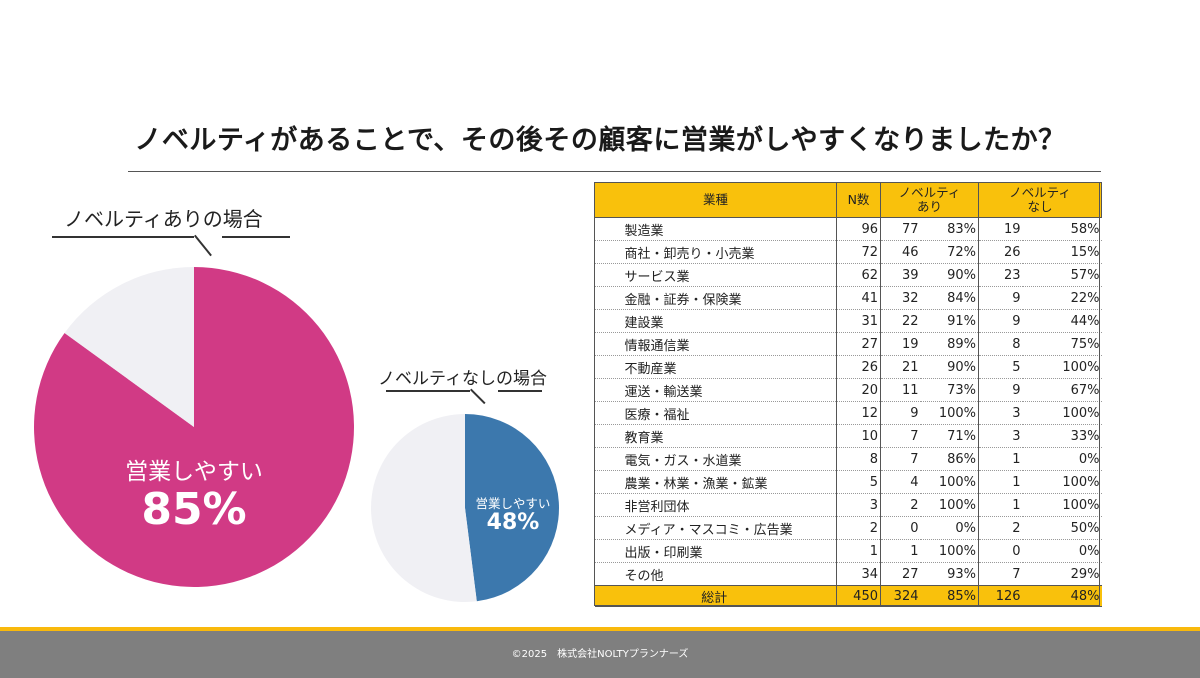  Describe the element at coordinates (858, 505) in the screenshot. I see `cell-n: 3` at that location.